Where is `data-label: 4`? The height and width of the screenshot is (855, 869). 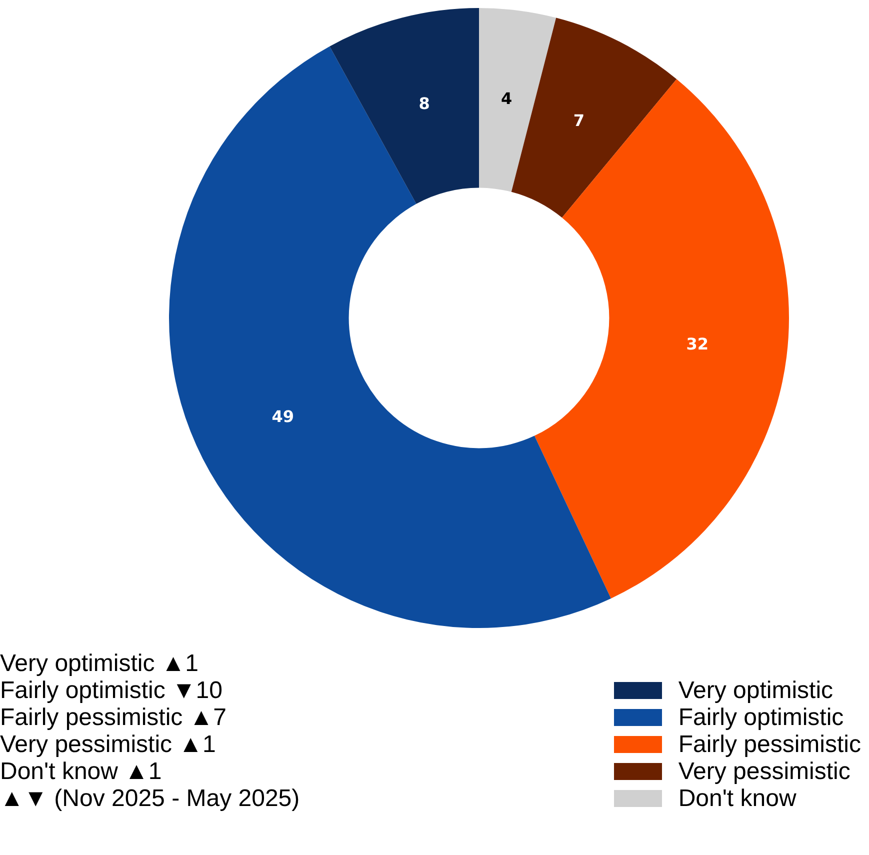
data-label: 4 is located at coordinates (506, 98).